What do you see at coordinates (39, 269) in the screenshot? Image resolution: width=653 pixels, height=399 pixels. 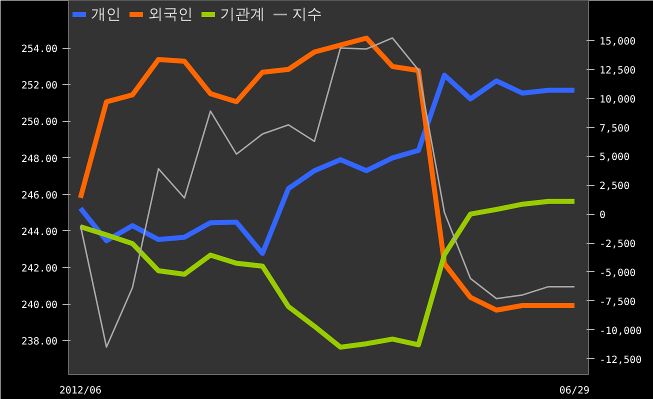 I see `y-tick-label: 242.00` at bounding box center [39, 269].